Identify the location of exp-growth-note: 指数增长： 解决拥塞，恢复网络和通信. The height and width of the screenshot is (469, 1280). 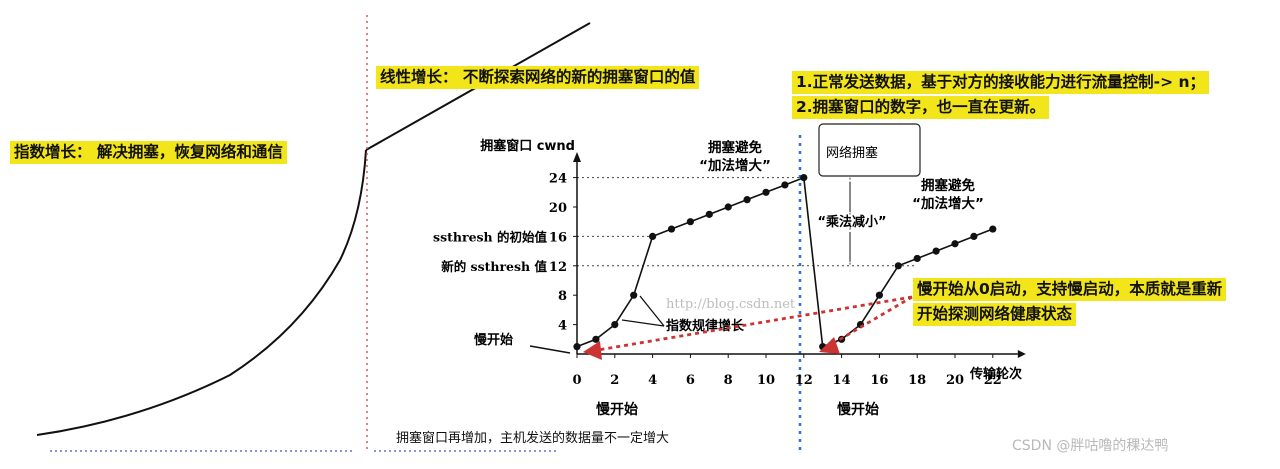
(148, 152).